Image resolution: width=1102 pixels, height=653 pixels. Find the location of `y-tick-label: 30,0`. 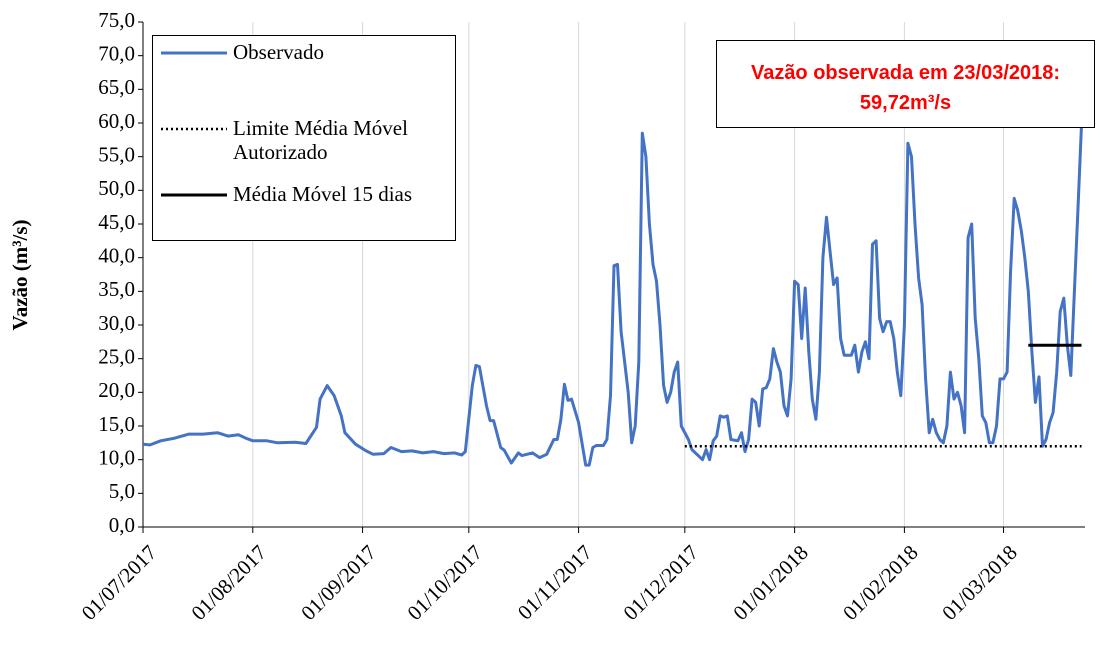

y-tick-label: 30,0 is located at coordinates (116, 323).